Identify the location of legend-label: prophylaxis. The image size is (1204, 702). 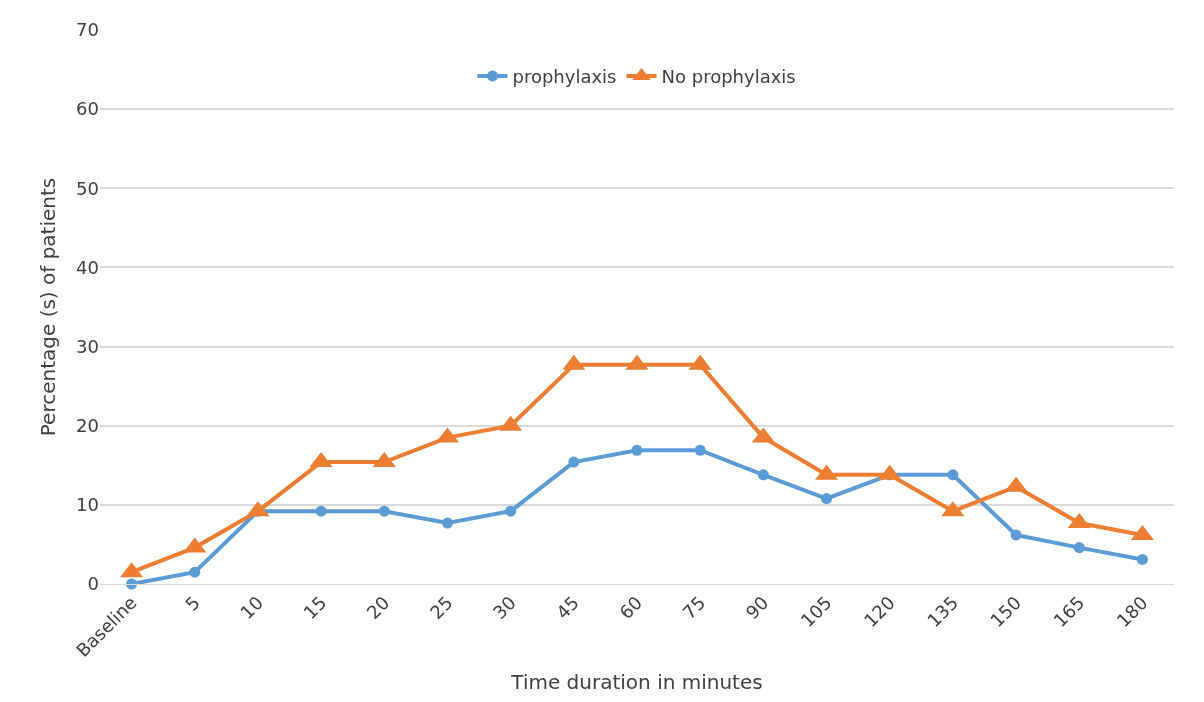
(564, 76).